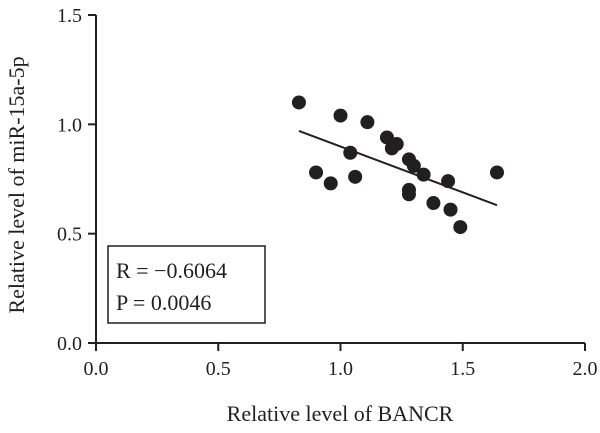 Image resolution: width=600 pixels, height=433 pixels. Describe the element at coordinates (462, 369) in the screenshot. I see `x-tick-label: 1.5` at that location.